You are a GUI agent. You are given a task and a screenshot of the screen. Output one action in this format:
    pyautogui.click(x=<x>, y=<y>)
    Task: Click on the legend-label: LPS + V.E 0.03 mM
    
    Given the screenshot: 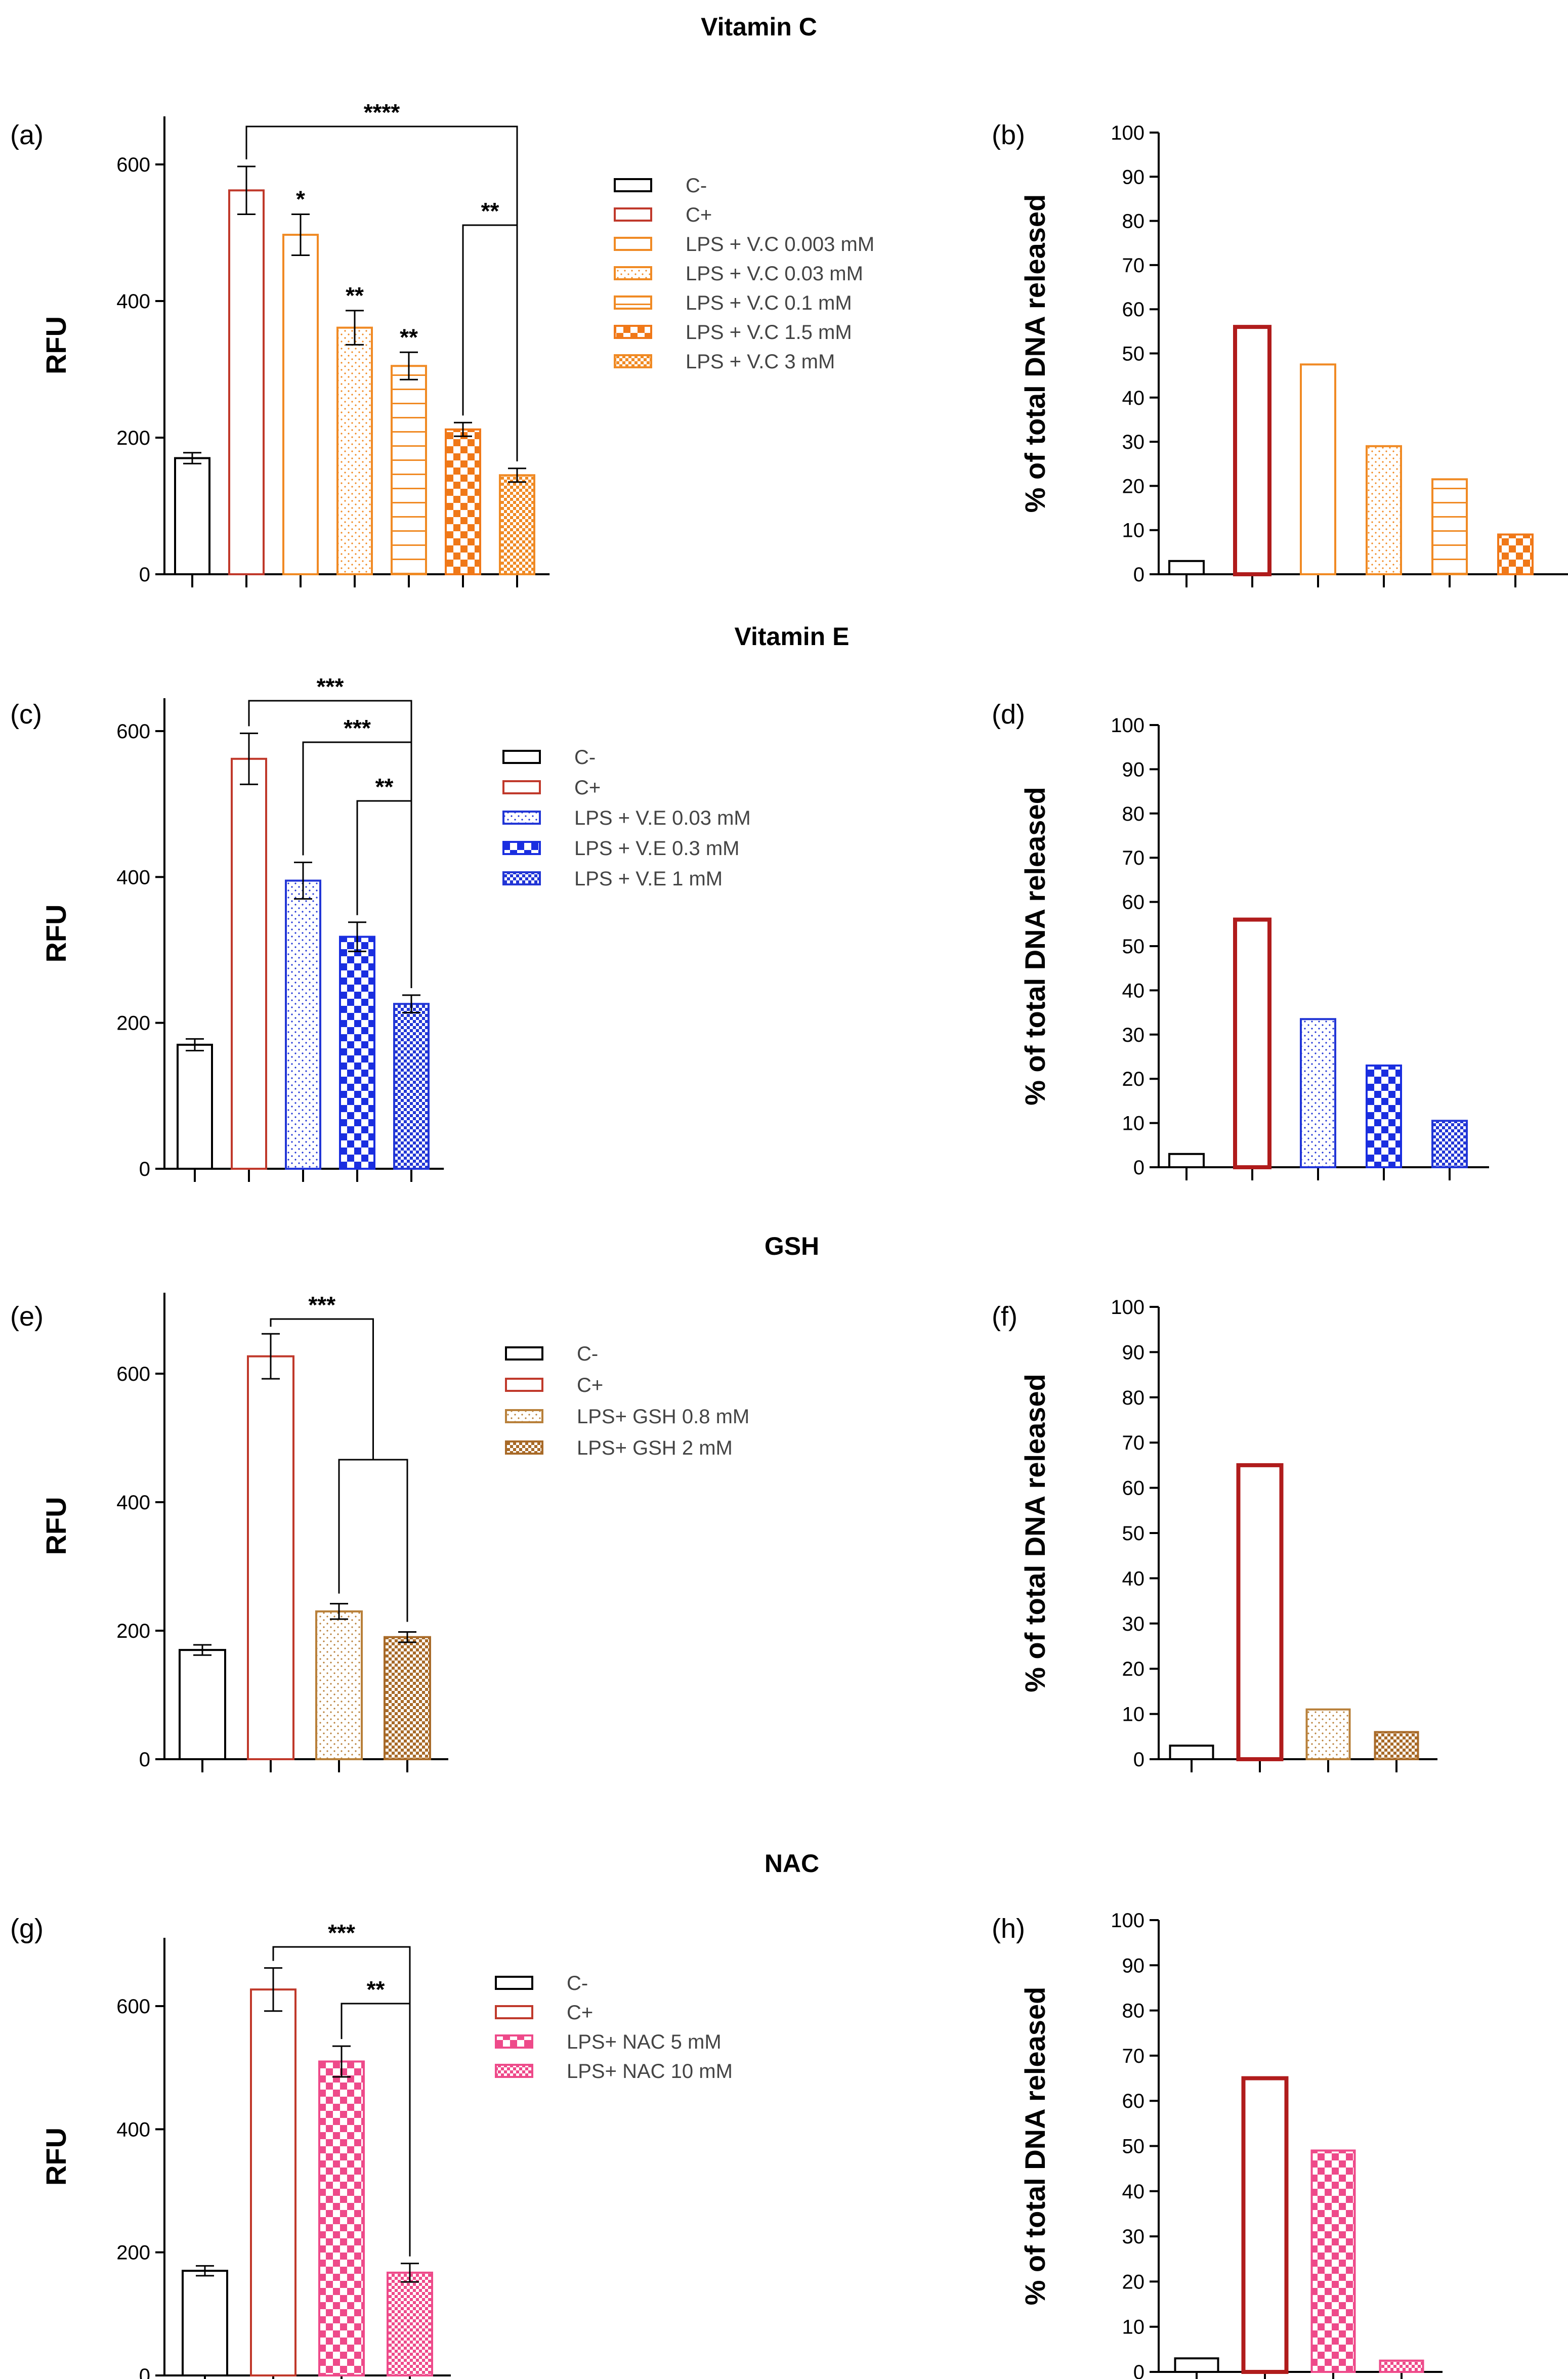 What is the action you would take?
    pyautogui.click(x=662, y=818)
    